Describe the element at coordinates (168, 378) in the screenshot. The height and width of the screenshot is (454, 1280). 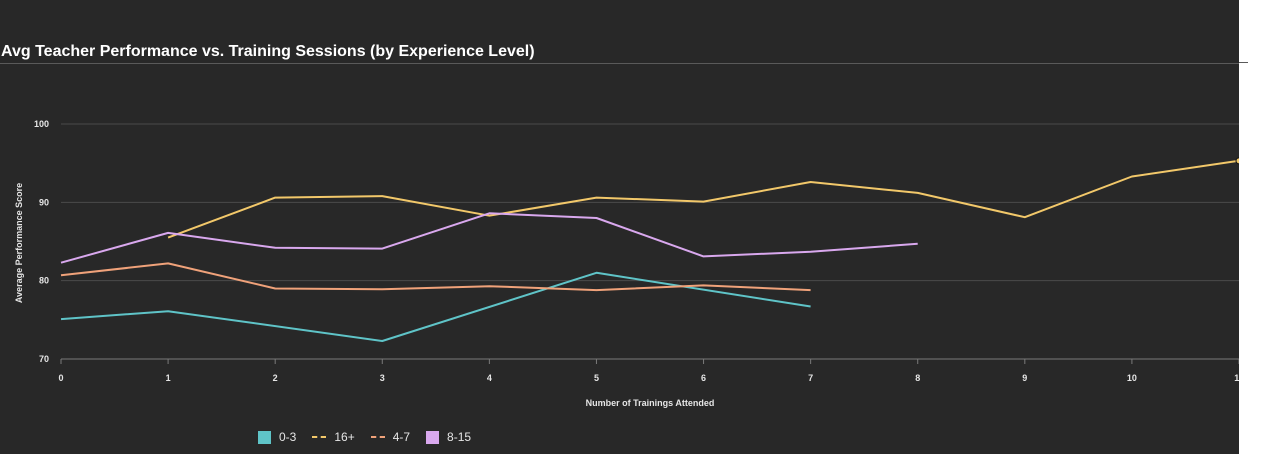
I see `x-tick-label: 1` at that location.